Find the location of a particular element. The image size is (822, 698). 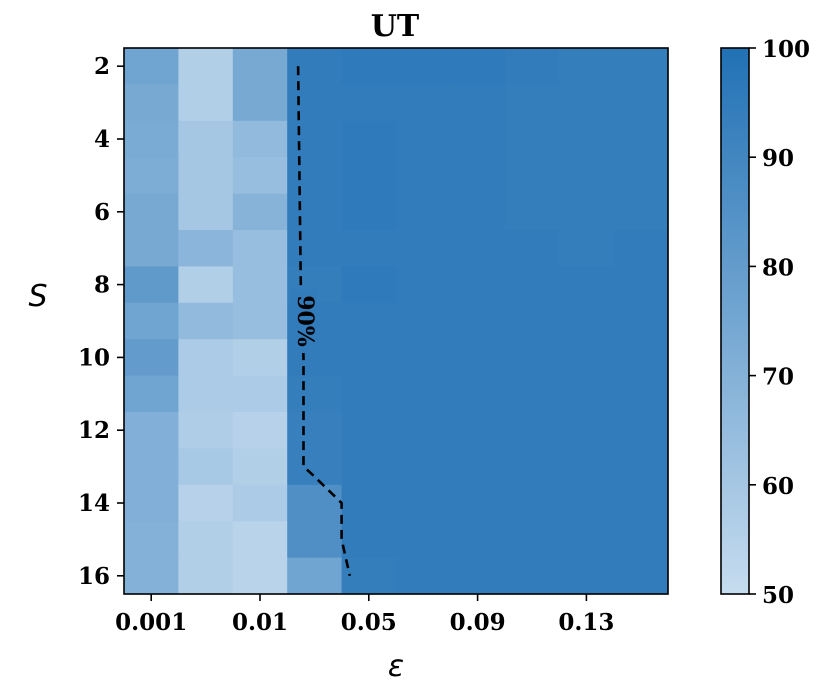

colorbar-tick-label: 60 is located at coordinates (778, 486).